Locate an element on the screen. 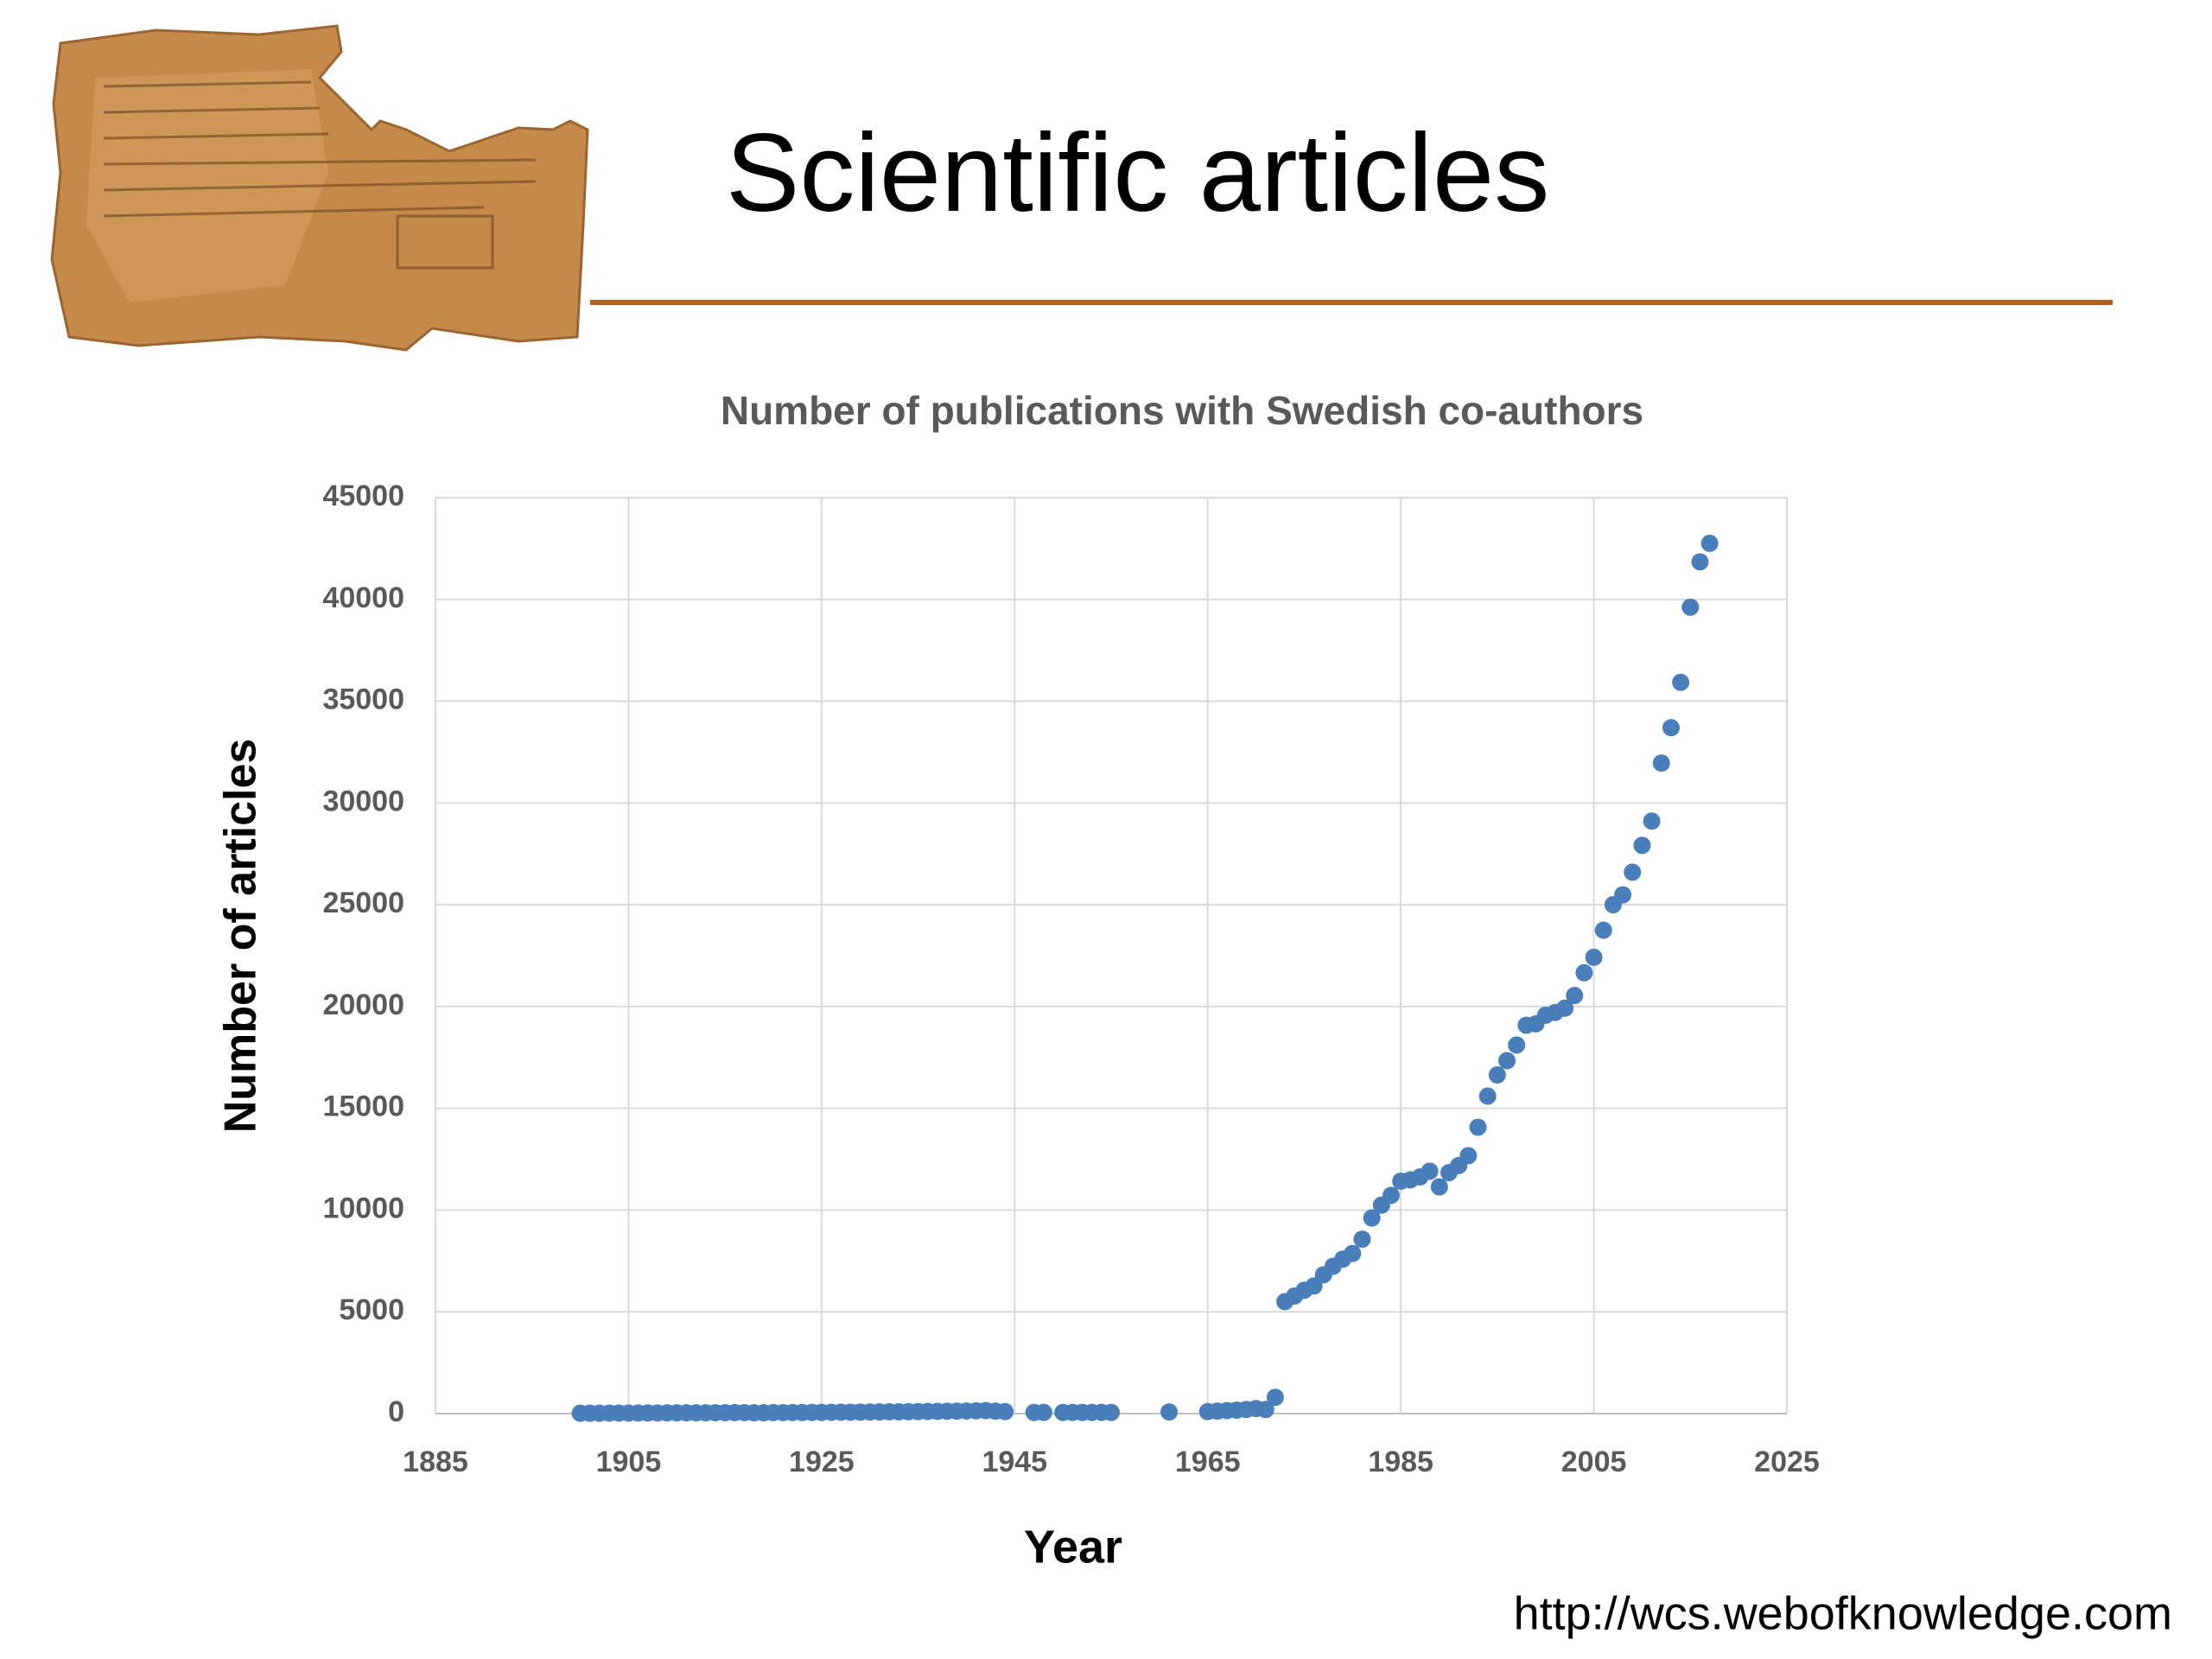  y-tick-label: 30000 is located at coordinates (363, 801).